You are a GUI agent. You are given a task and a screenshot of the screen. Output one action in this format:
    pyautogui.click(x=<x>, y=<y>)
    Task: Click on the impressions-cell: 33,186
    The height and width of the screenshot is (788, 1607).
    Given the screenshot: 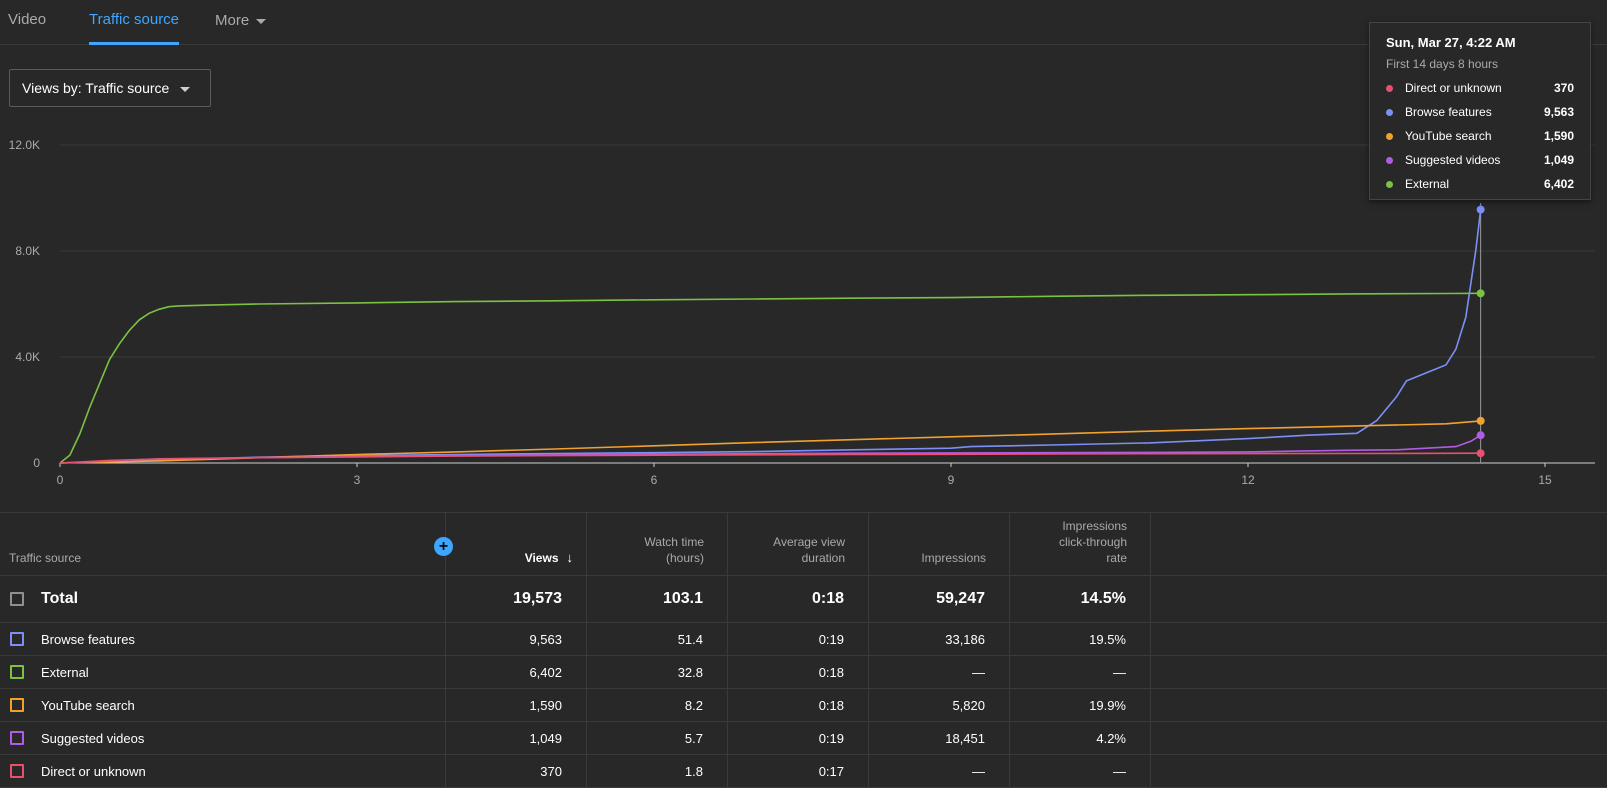 What is the action you would take?
    pyautogui.click(x=965, y=639)
    